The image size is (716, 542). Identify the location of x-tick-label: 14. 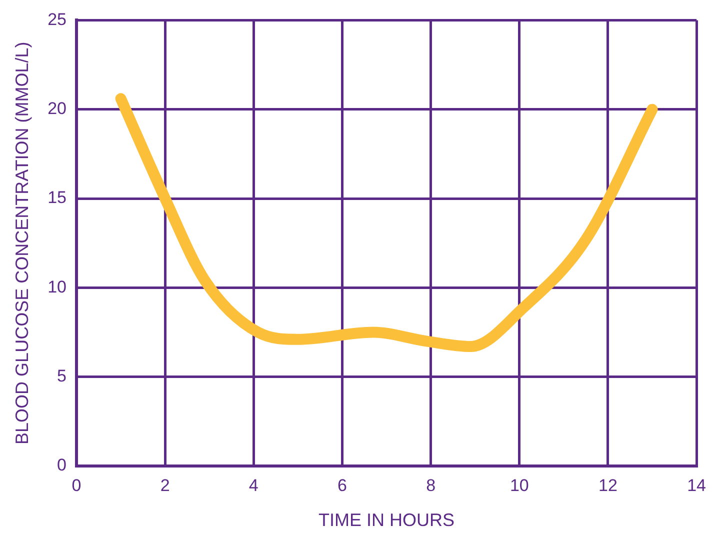
(696, 485).